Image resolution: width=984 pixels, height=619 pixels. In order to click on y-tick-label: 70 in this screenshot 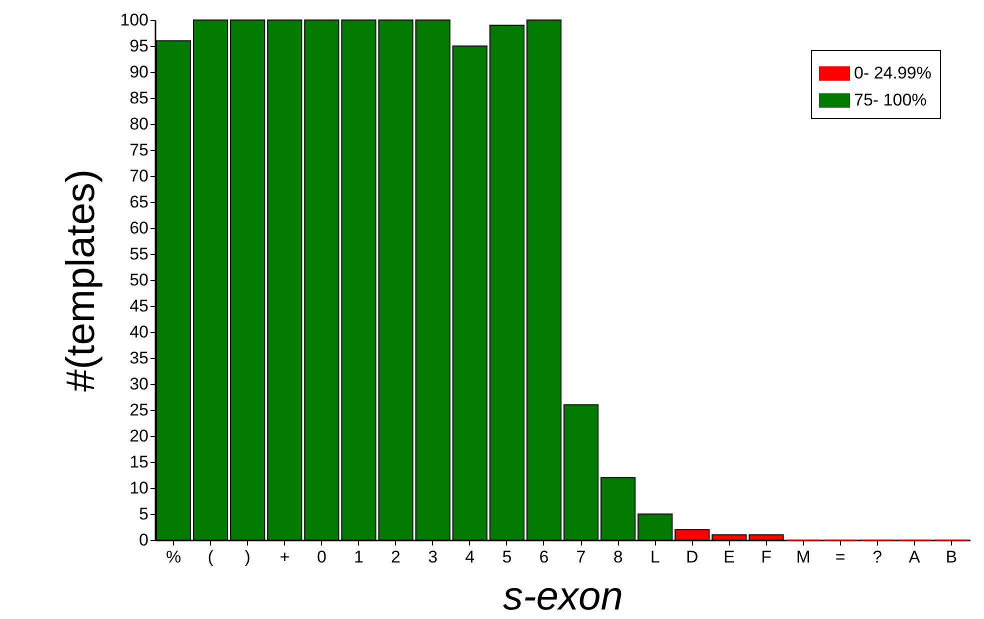, I will do `click(139, 176)`.